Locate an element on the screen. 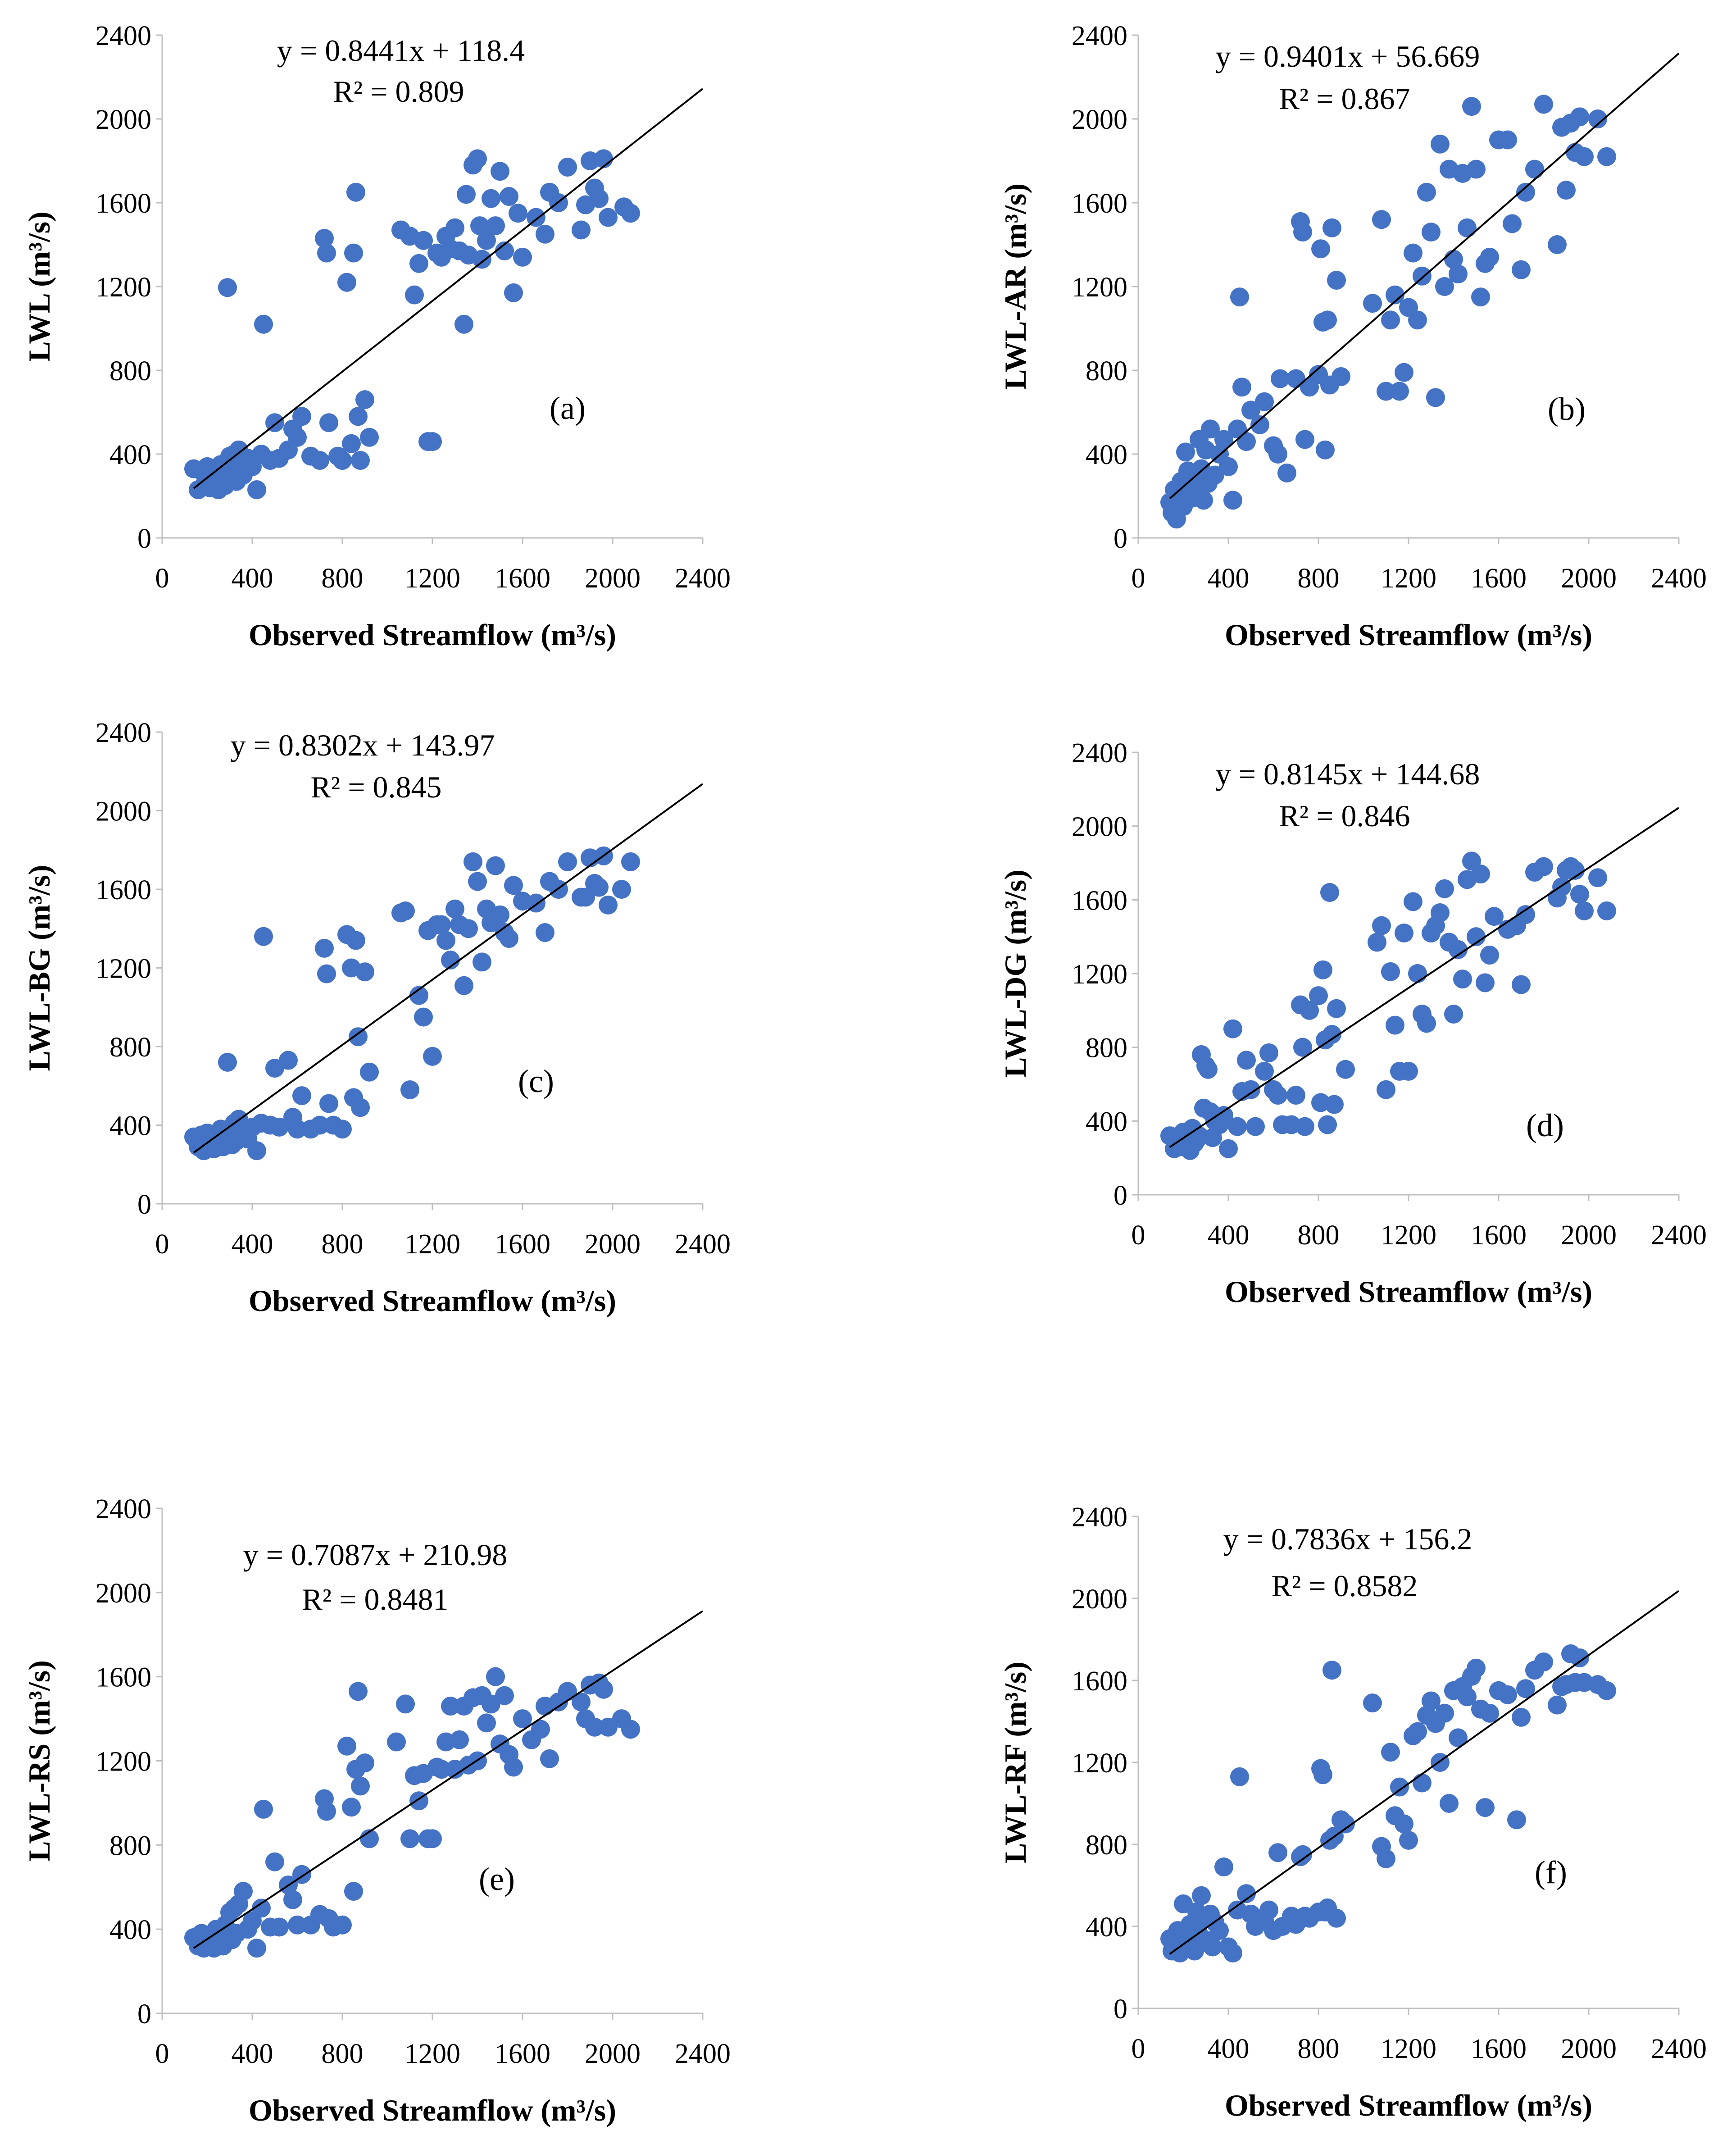 Image resolution: width=1736 pixels, height=2144 pixels. x-tick-label: 800 is located at coordinates (343, 2054).